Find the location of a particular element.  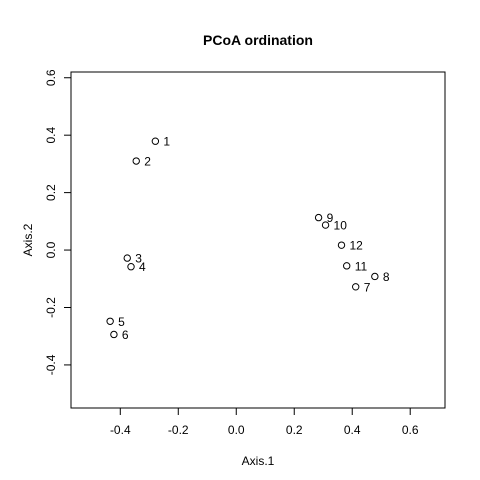

y-tick-label: -0.2 is located at coordinates (51, 307).